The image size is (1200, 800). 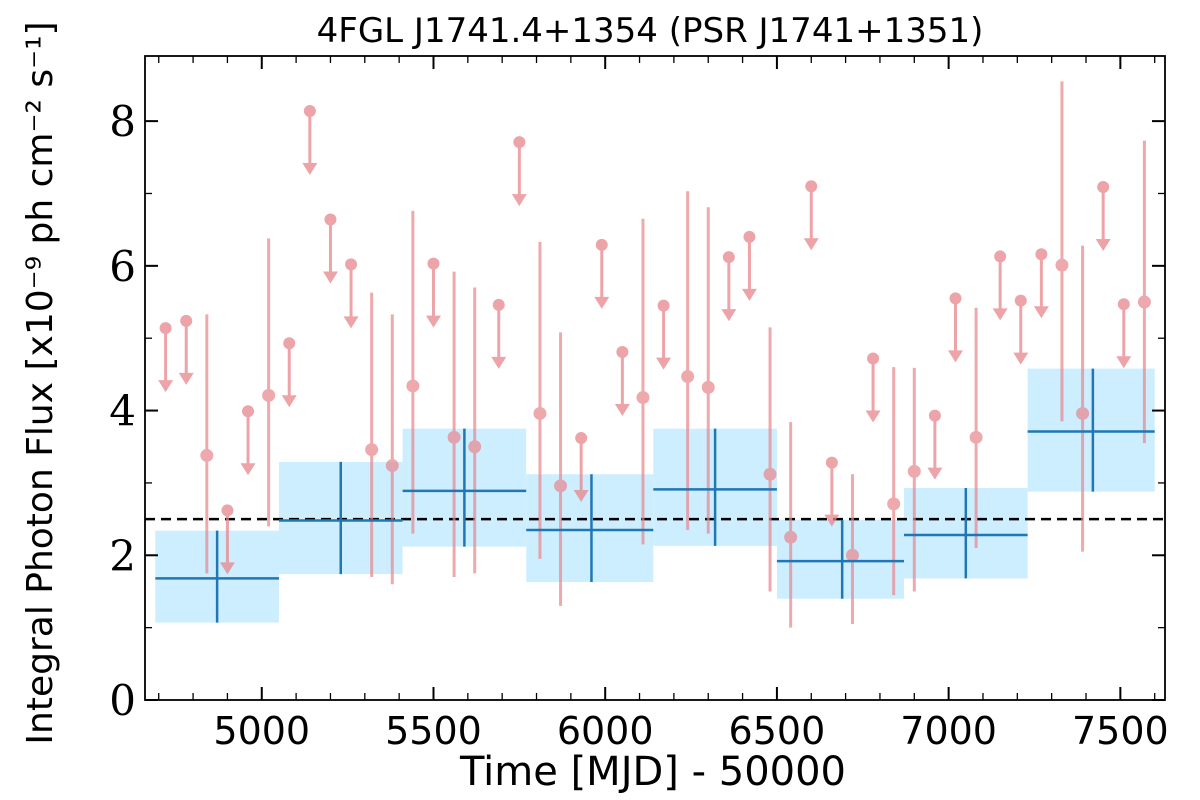 What do you see at coordinates (433, 731) in the screenshot?
I see `x-tick-label-1: 5500` at bounding box center [433, 731].